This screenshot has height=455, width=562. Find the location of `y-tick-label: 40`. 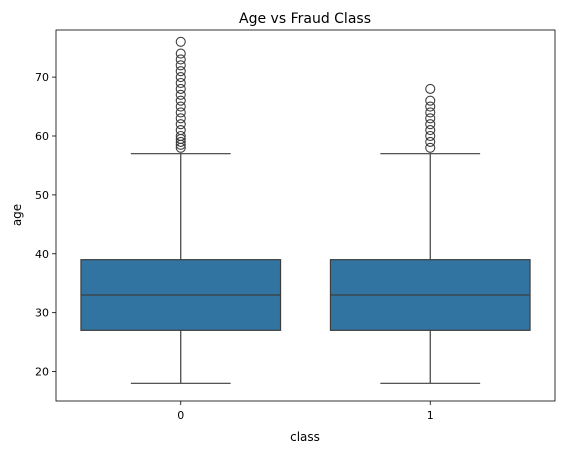

y-tick-label: 40 is located at coordinates (42, 254).